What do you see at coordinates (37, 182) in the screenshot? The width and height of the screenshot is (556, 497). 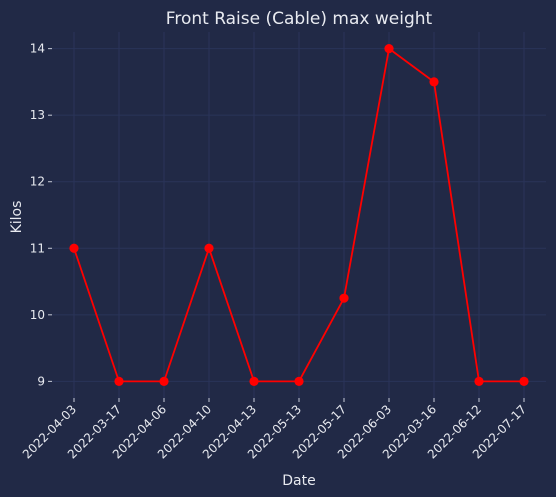 I see `y-tick-label: 12` at bounding box center [37, 182].